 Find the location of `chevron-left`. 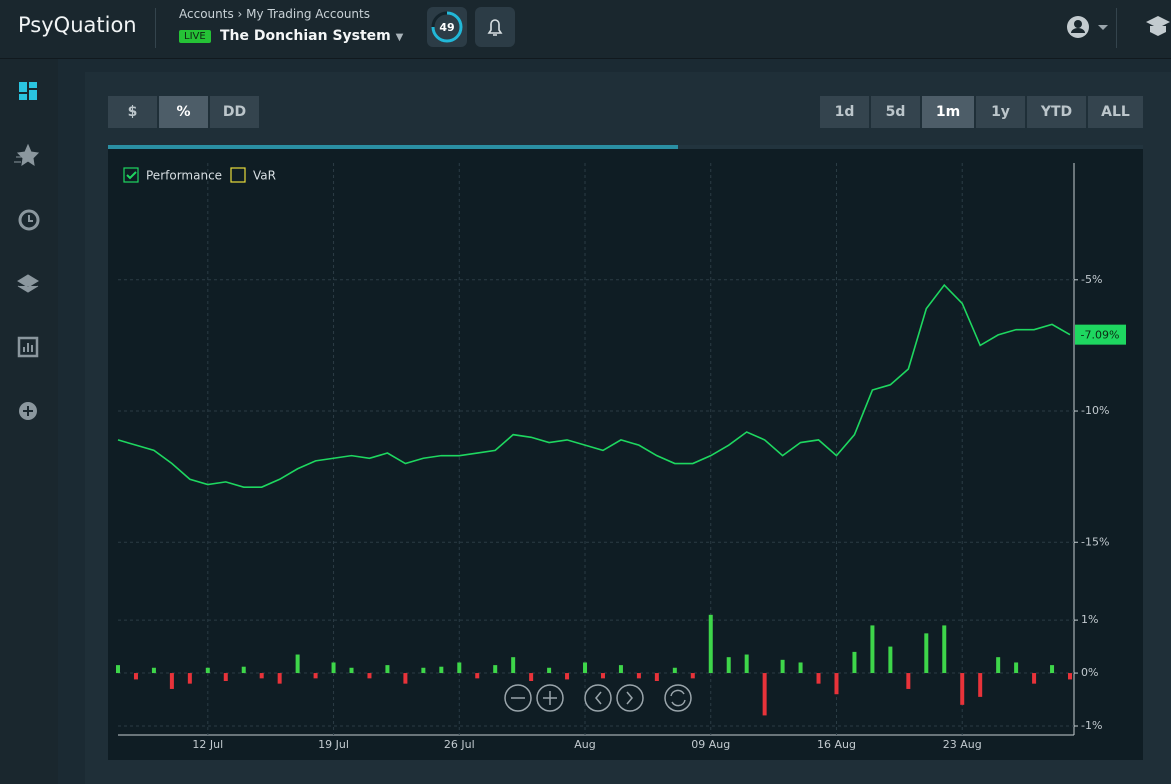

chevron-left is located at coordinates (598, 698).